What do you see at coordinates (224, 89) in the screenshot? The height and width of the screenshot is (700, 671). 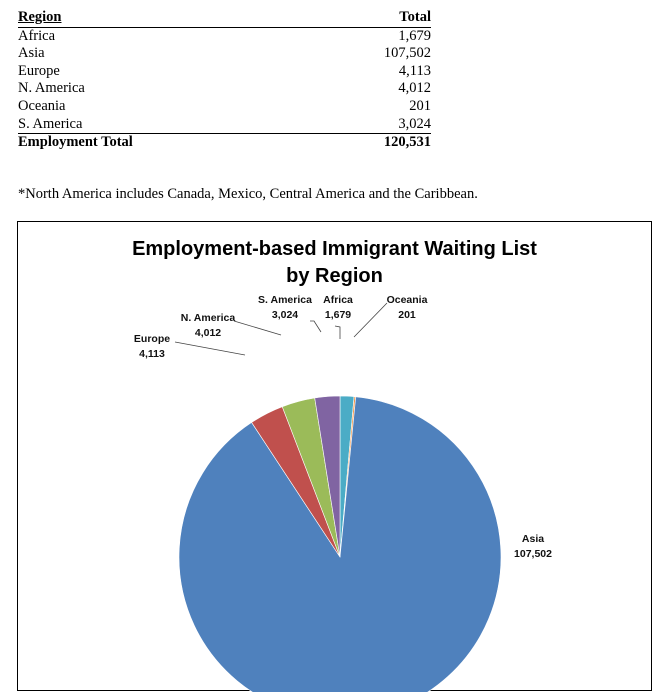 I see `table-row: N. America 4,012` at bounding box center [224, 89].